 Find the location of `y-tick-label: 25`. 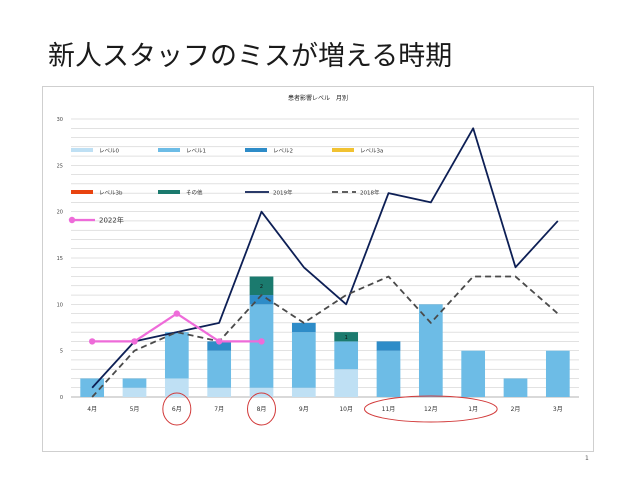

y-tick-label: 25 is located at coordinates (60, 166).